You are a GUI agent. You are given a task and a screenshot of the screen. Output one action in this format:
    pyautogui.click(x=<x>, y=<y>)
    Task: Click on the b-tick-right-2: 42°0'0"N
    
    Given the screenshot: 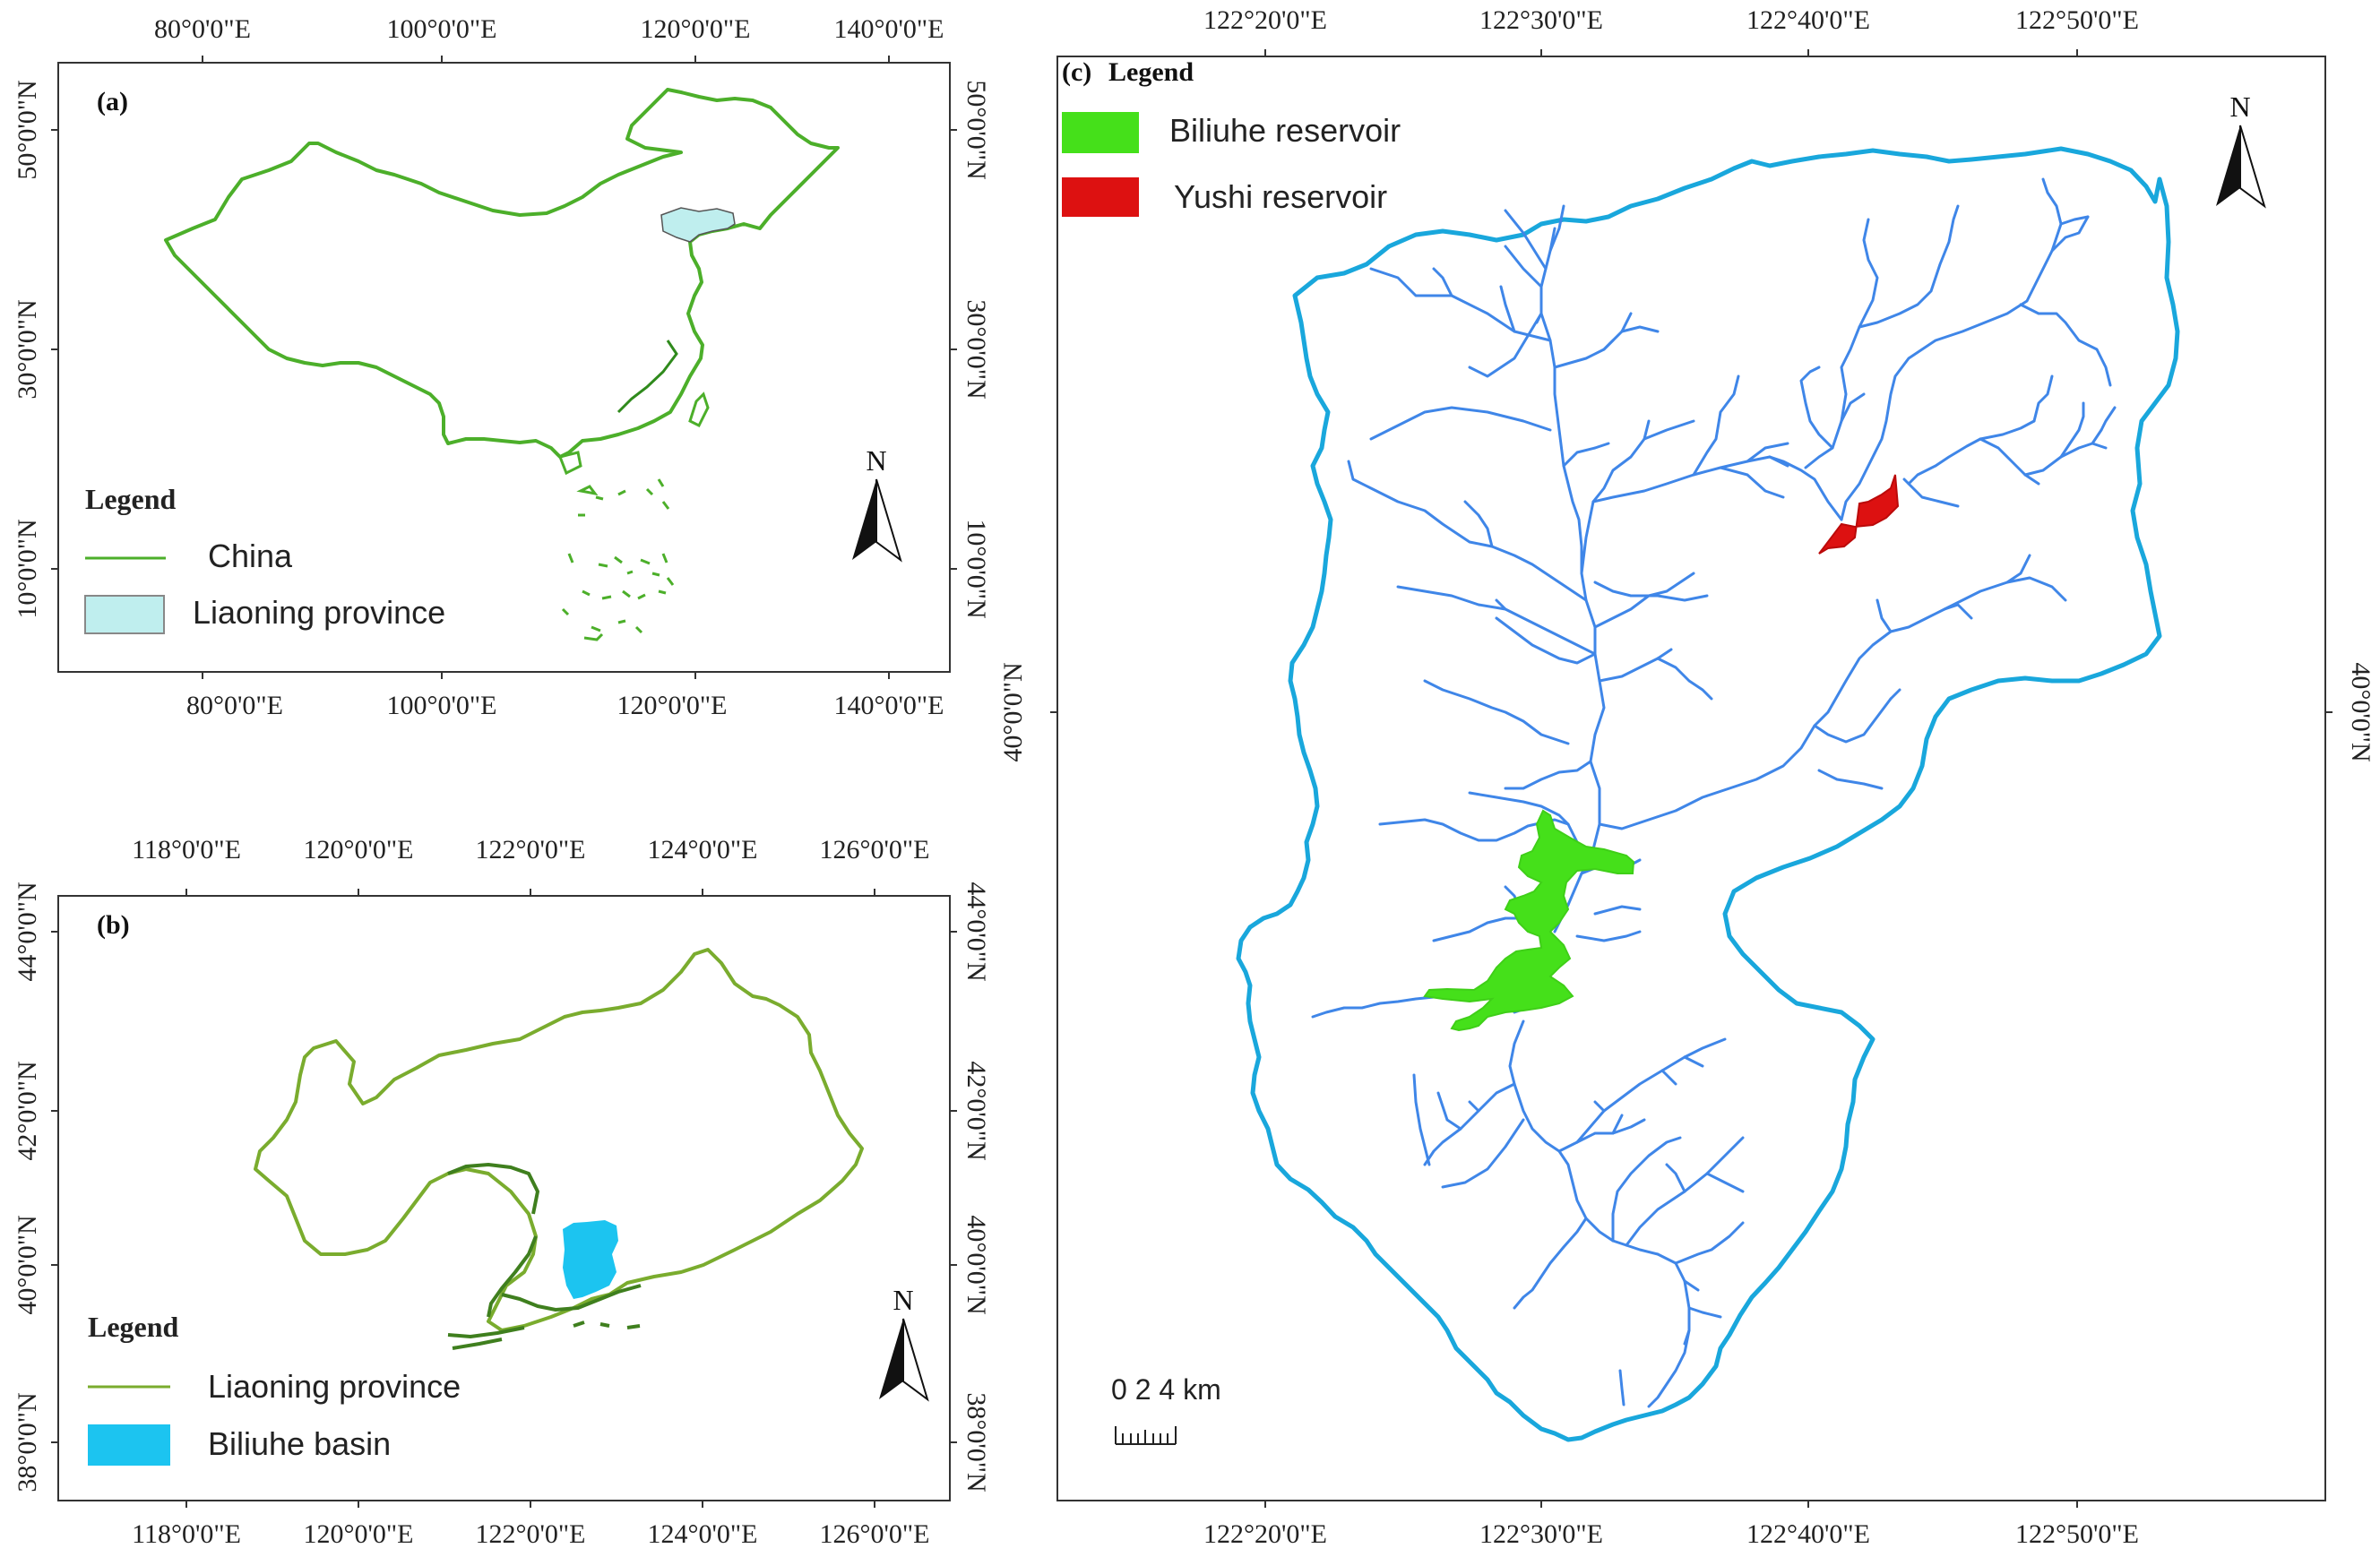 What is the action you would take?
    pyautogui.click(x=976, y=1111)
    